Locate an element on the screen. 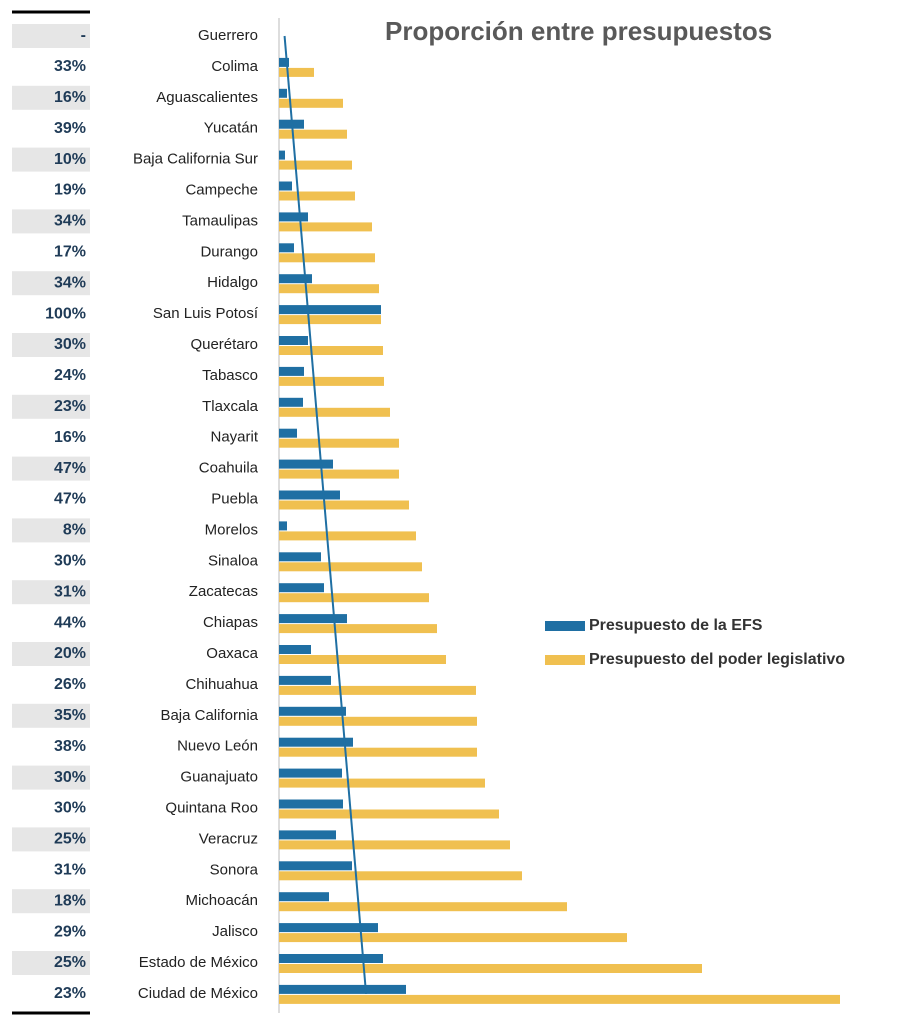  category-label: San Luis Potosí is located at coordinates (206, 313).